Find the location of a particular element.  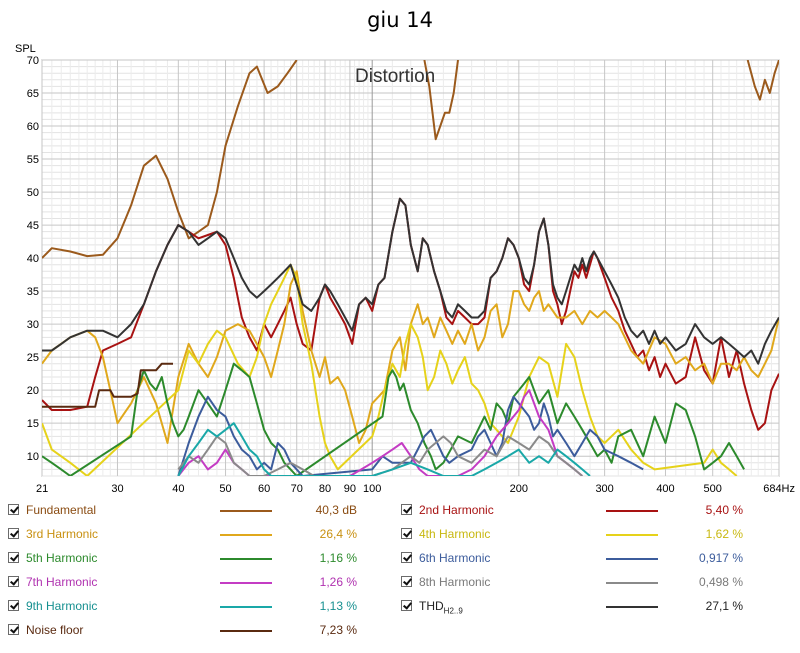

x-tick-label: 40 is located at coordinates (178, 489).